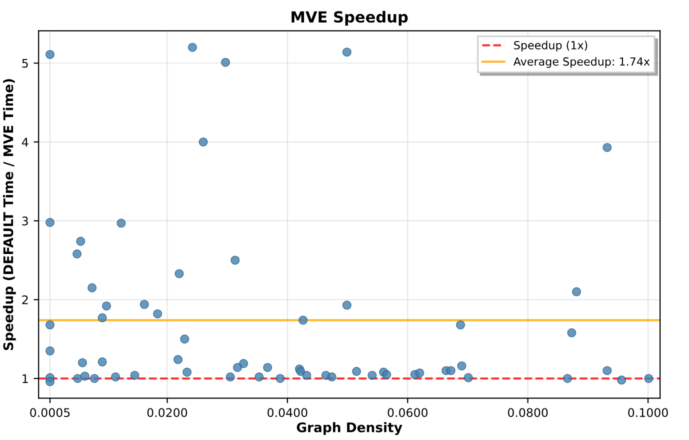  What do you see at coordinates (25, 299) in the screenshot?
I see `y-tick-label: 2` at bounding box center [25, 299].